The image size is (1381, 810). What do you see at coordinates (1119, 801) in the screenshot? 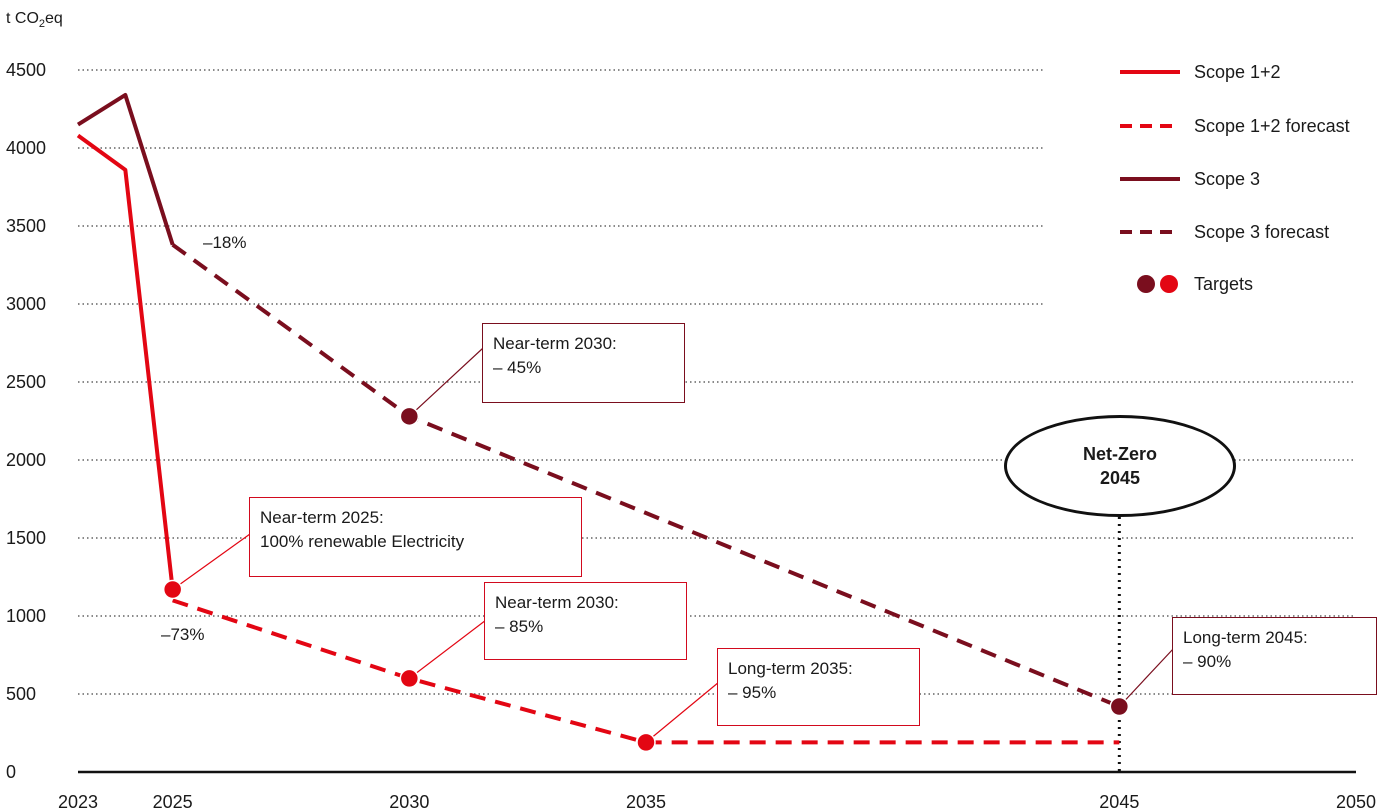
I see `x-tick-label: 2045` at bounding box center [1119, 801].